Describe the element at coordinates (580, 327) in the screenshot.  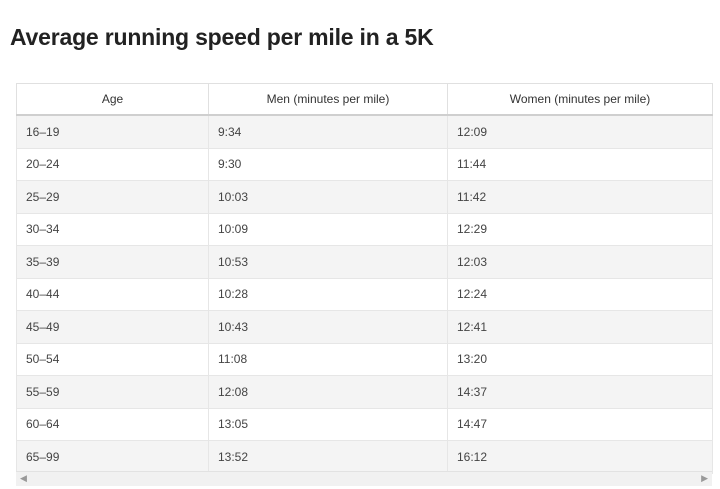
I see `table-cell: 12:41` at that location.